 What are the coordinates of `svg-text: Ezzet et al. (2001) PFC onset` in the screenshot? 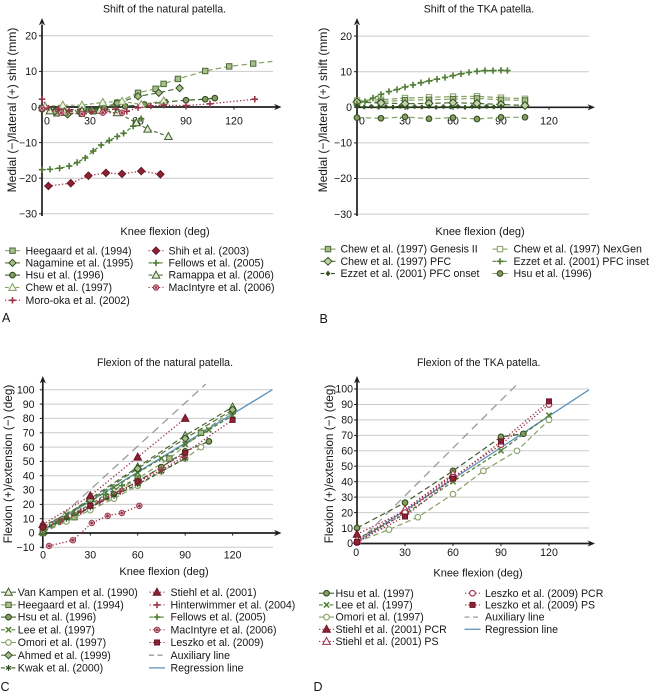 It's located at (410, 274).